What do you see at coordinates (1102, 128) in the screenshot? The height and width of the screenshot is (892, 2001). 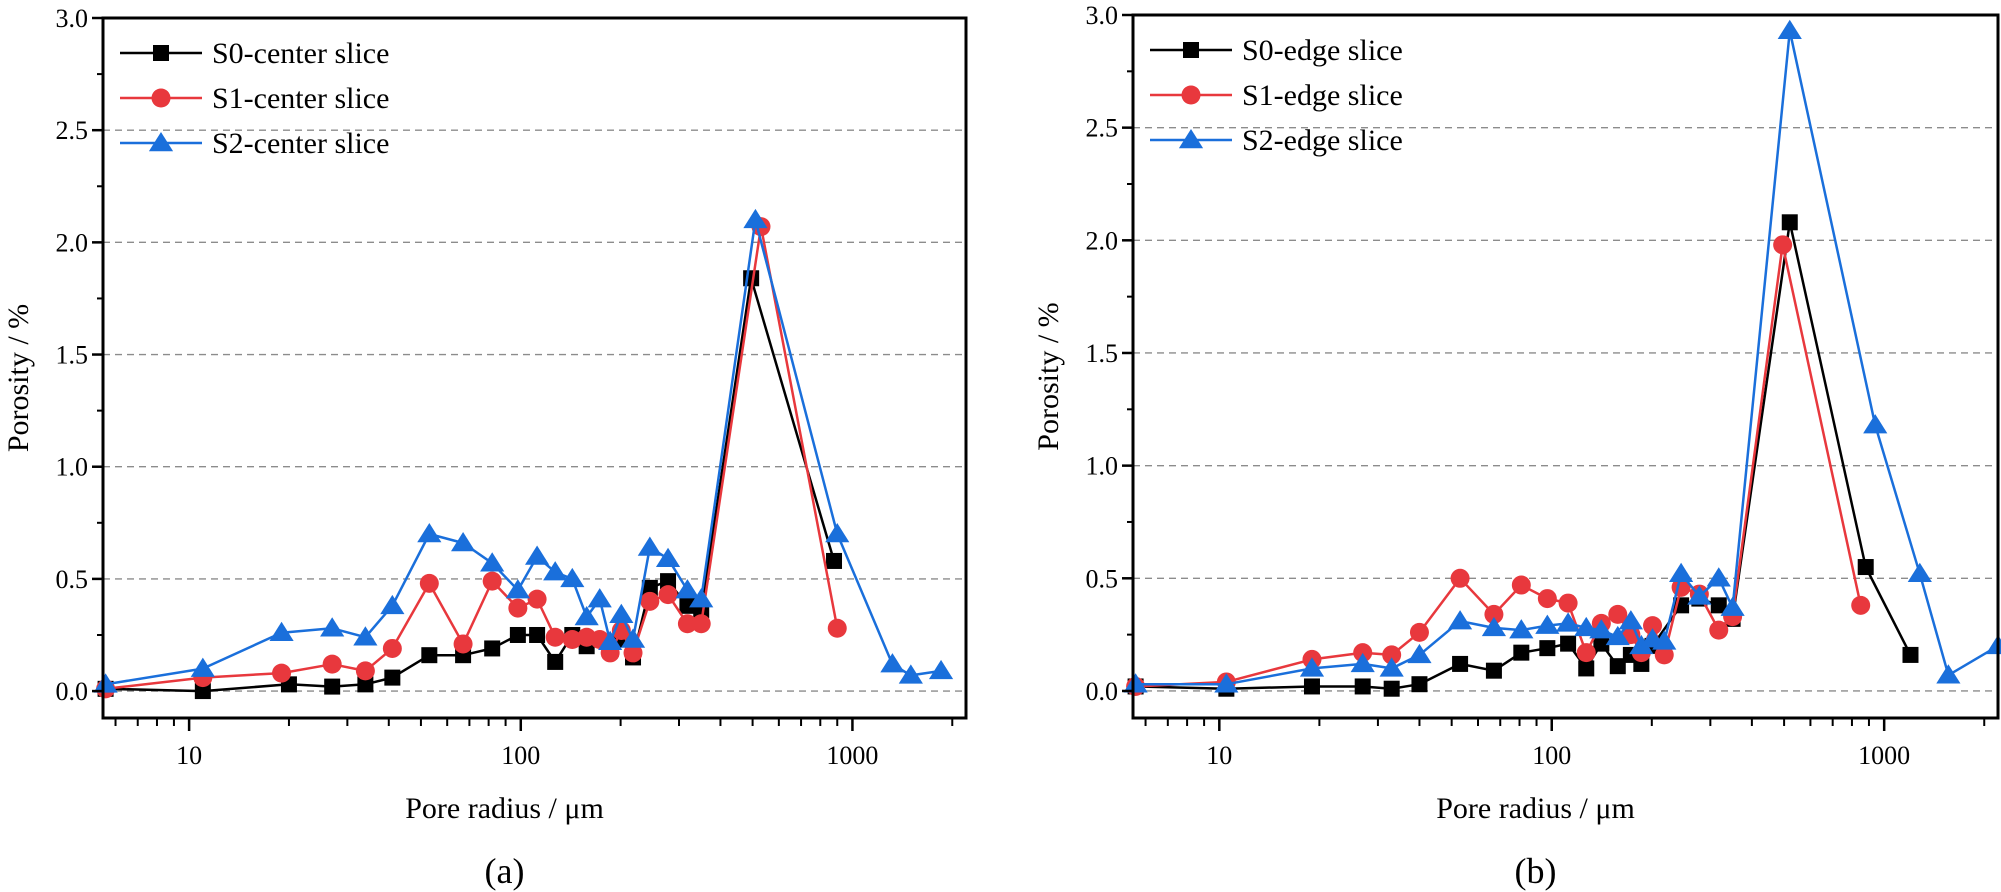 I see `y-tick-label: 2.5` at bounding box center [1102, 128].